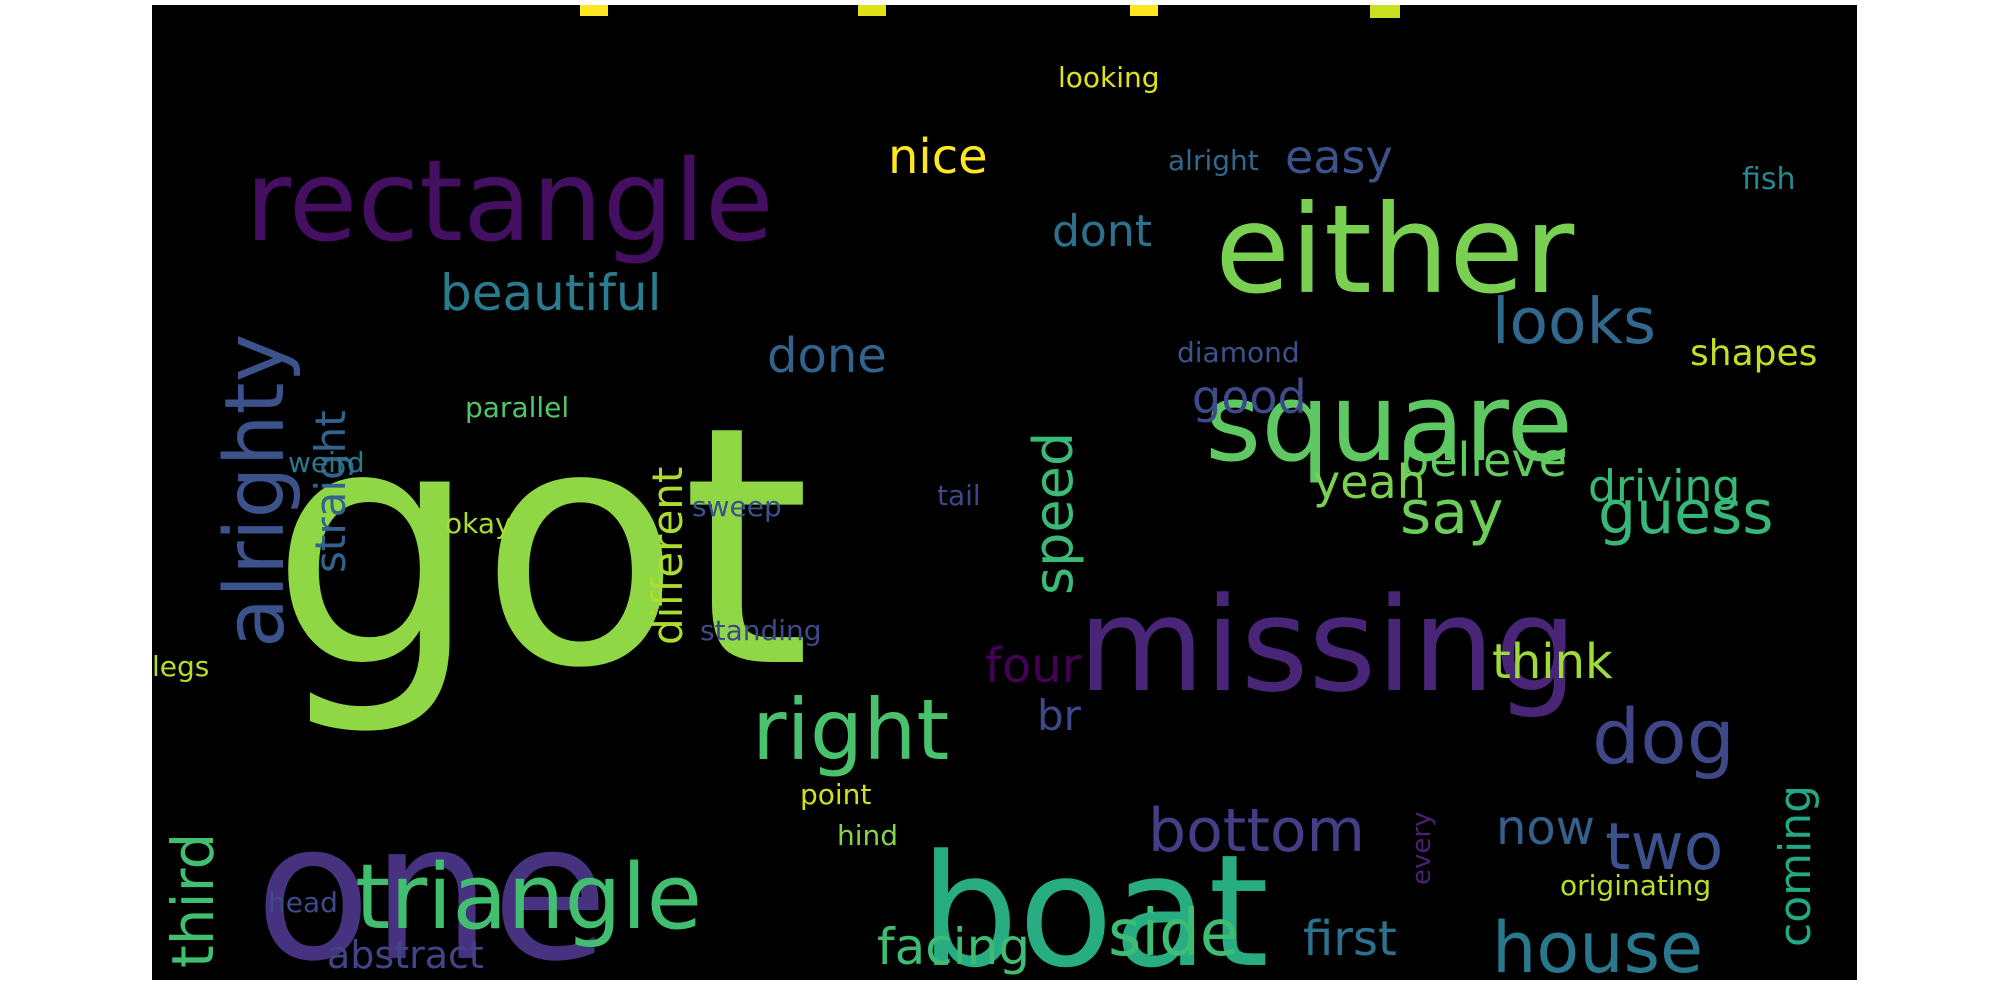 Image resolution: width=2000 pixels, height=1000 pixels. I want to click on word-tail: tail, so click(959, 495).